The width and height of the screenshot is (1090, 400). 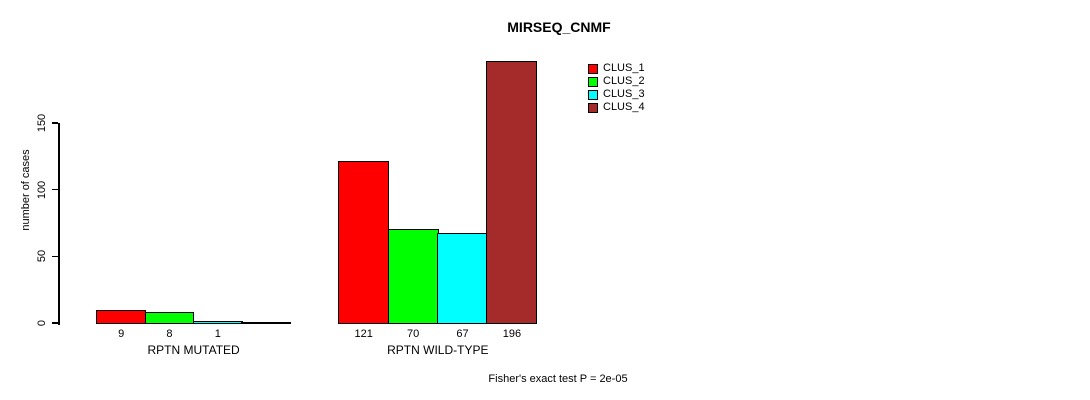 What do you see at coordinates (42, 256) in the screenshot?
I see `y-axis-tick-label: 50` at bounding box center [42, 256].